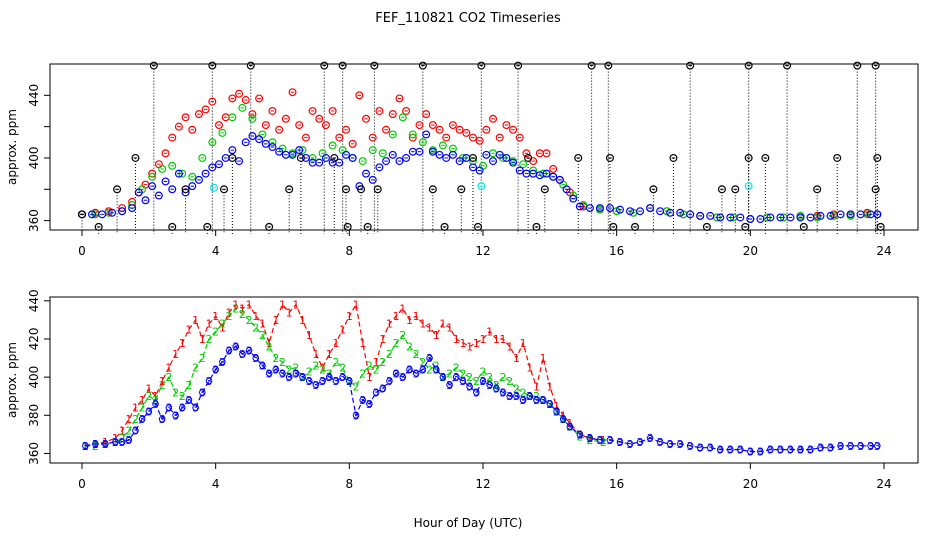 The image size is (936, 540). Describe the element at coordinates (34, 415) in the screenshot. I see `y-tick-label: 380` at that location.